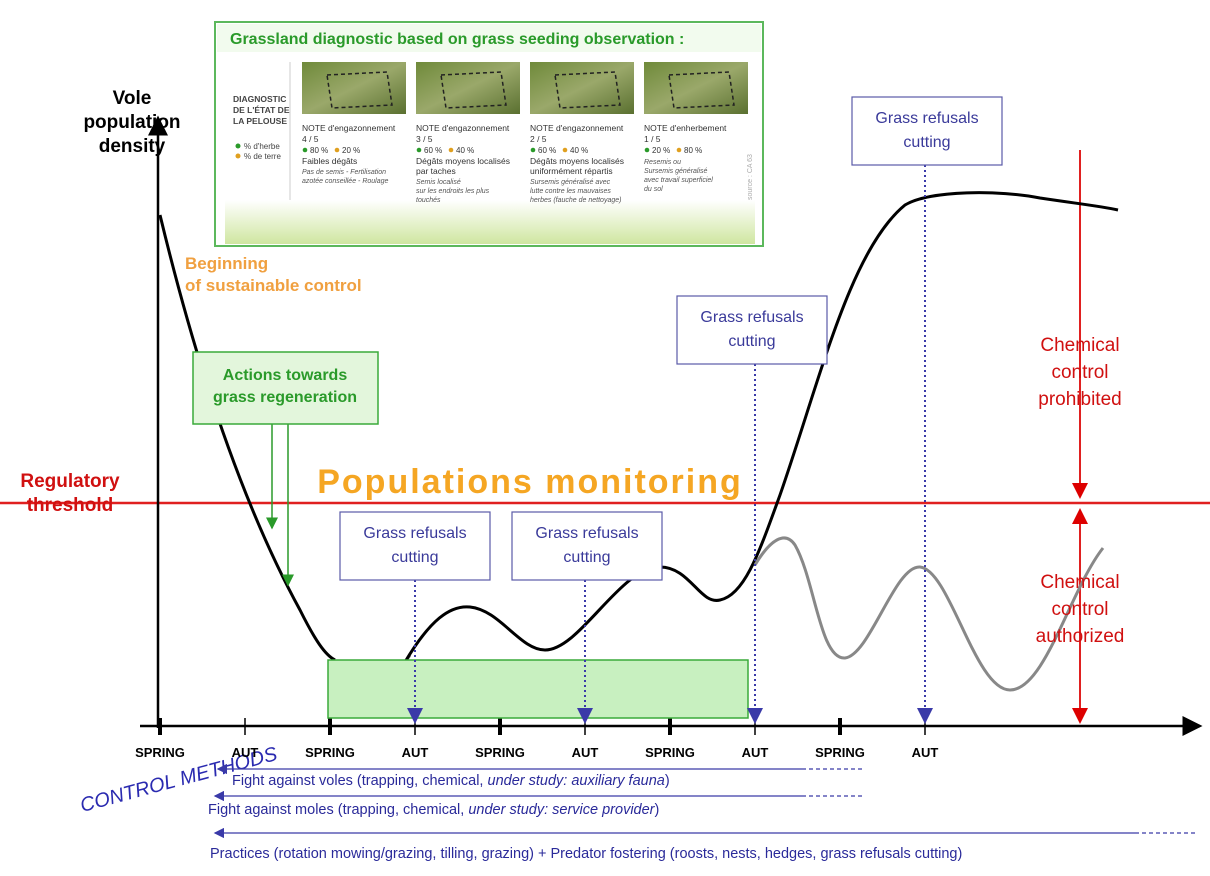 This screenshot has height=876, width=1210. Describe the element at coordinates (70, 481) in the screenshot. I see `threshold-label: Regulatory` at that location.